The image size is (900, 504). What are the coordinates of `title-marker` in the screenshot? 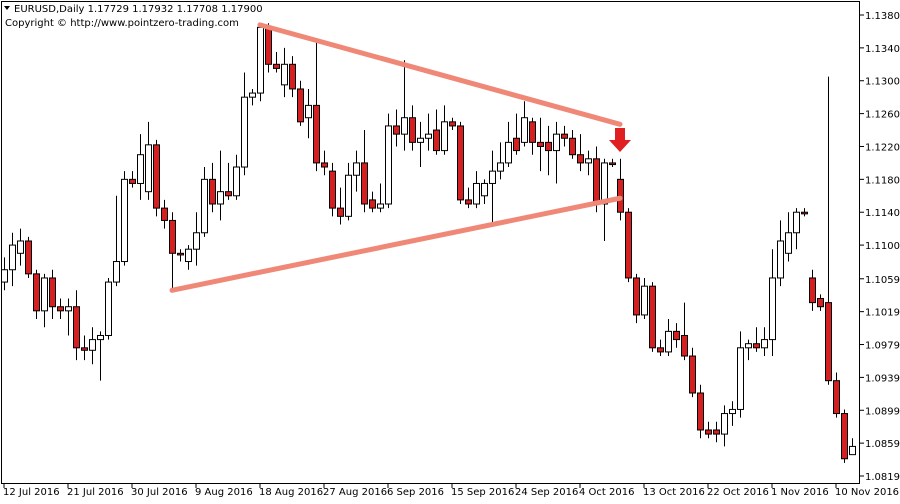 It's located at (7, 8).